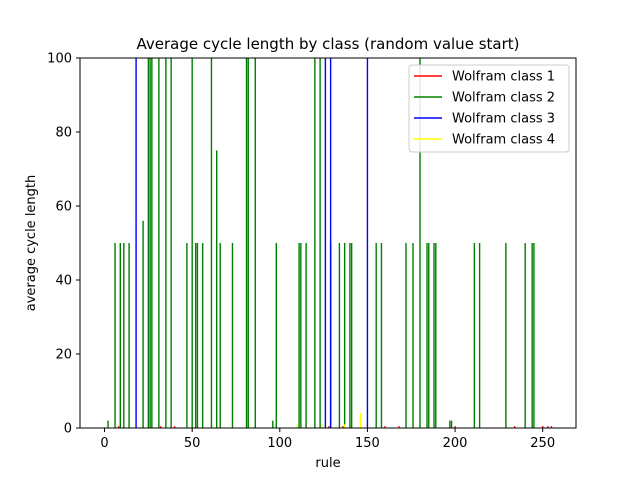 Image resolution: width=640 pixels, height=480 pixels. What do you see at coordinates (327, 463) in the screenshot?
I see `x-axis-title: rule` at bounding box center [327, 463].